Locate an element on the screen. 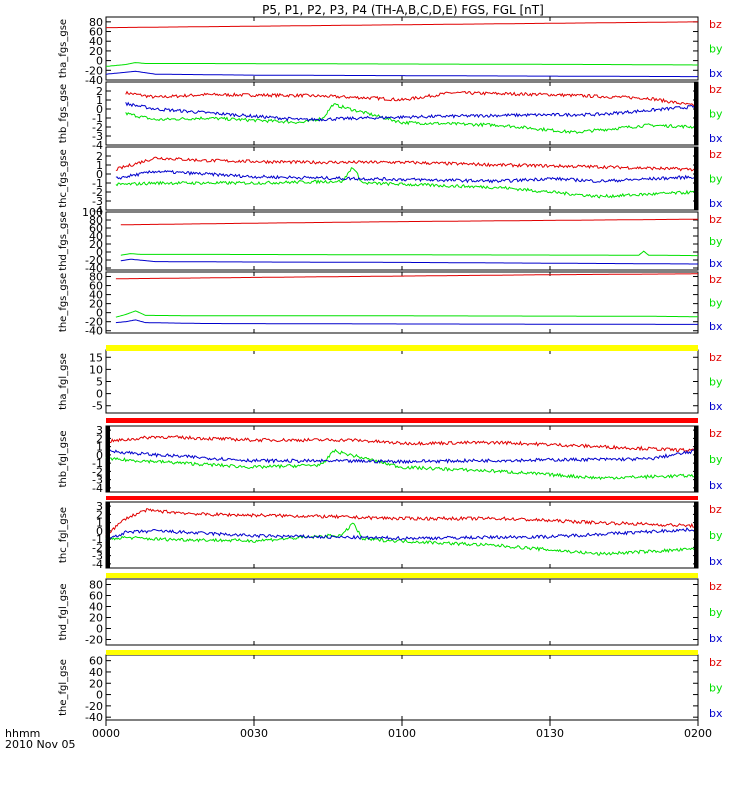 Image resolution: width=750 pixels, height=800 pixels. y-tick-label: 15 is located at coordinates (96, 357).